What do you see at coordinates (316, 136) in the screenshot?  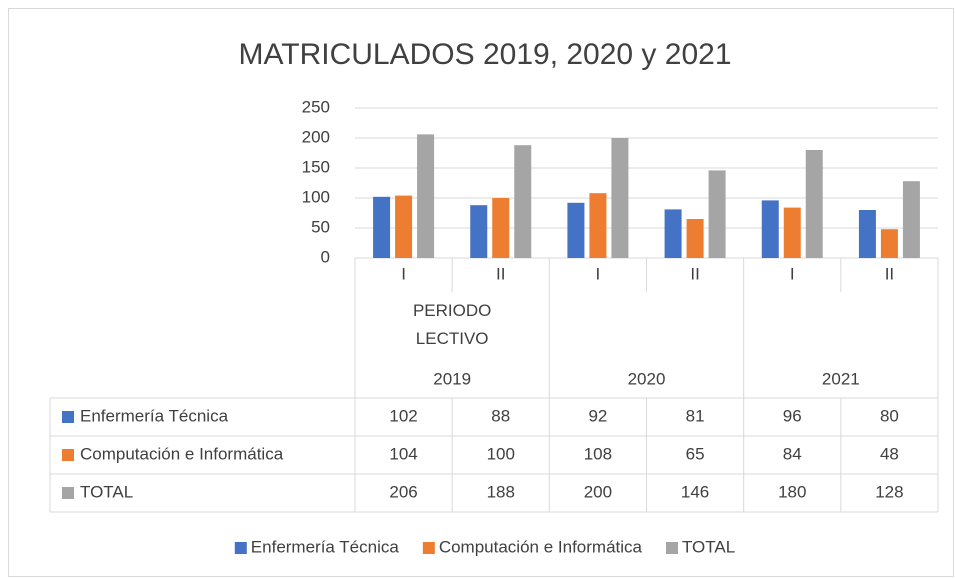 I see `y-tick-label: 200` at bounding box center [316, 136].